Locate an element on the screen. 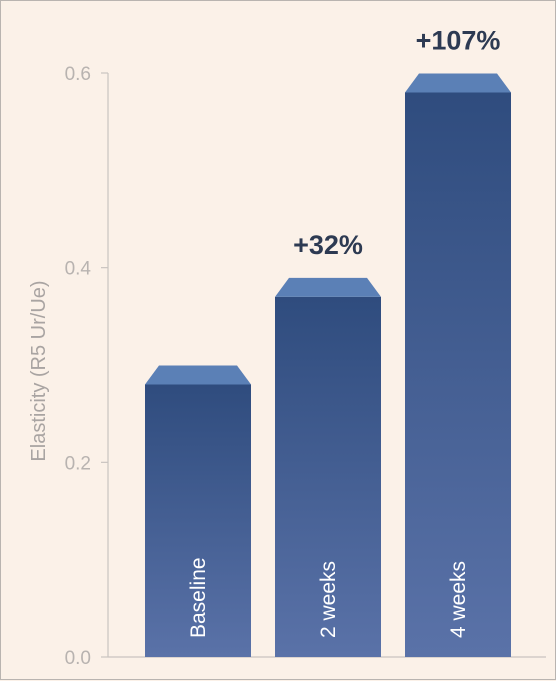  category-label: 4 weeks is located at coordinates (458, 599).